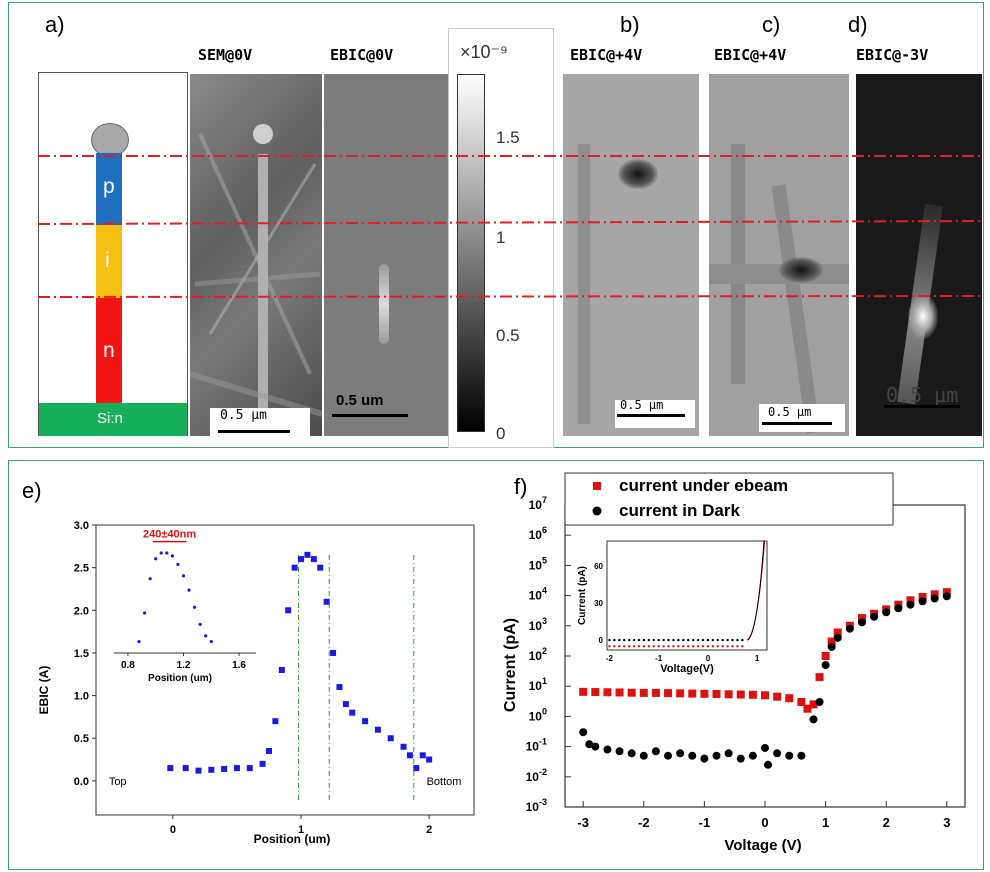 This screenshot has width=990, height=872. Describe the element at coordinates (762, 845) in the screenshot. I see `chart-f-xlabel: Voltage (V)` at that location.